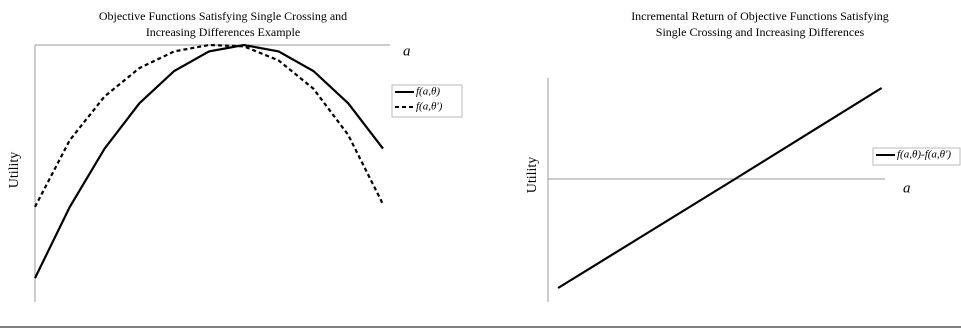  Describe the element at coordinates (924, 155) in the screenshot. I see `legend-label: f(a,θ)-f(a,θ')` at that location.